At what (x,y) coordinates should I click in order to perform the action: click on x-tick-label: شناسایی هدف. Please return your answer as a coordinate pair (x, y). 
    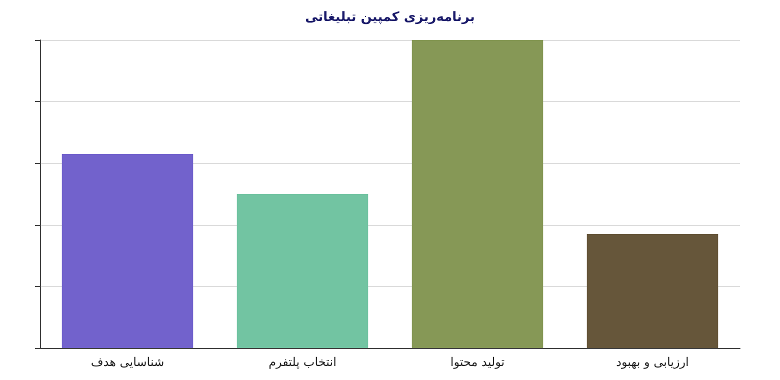
    Looking at the image, I should click on (127, 362).